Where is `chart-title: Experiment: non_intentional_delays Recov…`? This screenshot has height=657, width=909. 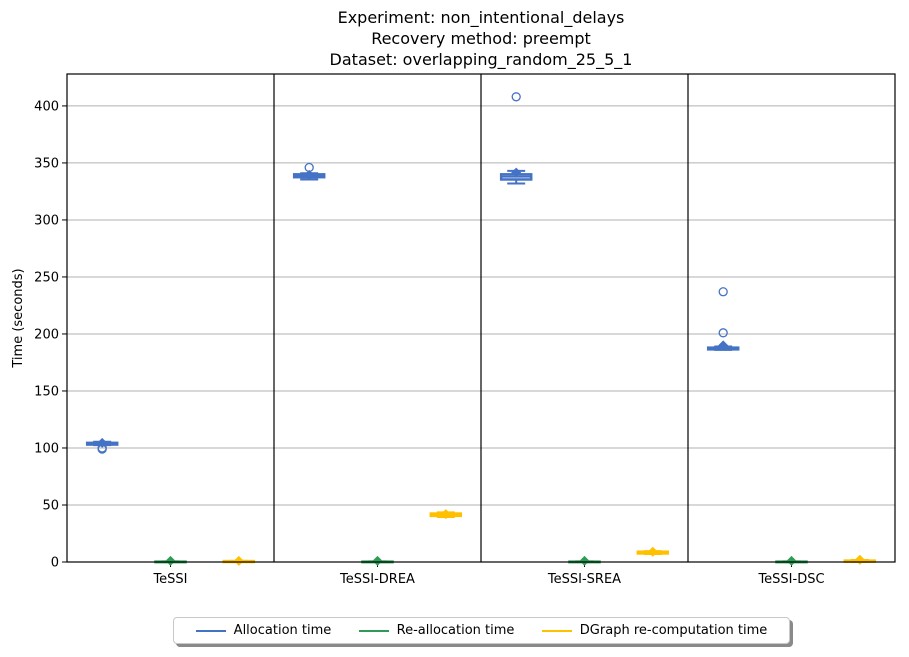
chart-title: Experiment: non_intentional_delays Recov… is located at coordinates (481, 39).